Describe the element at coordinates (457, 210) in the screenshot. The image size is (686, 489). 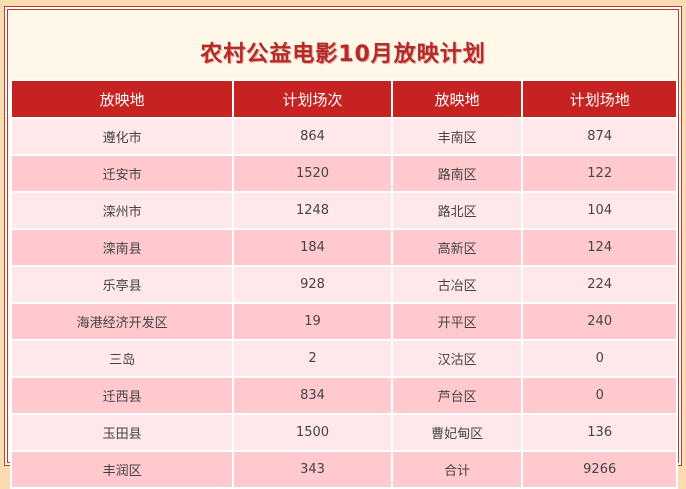
I see `table-cell: 路北区` at that location.